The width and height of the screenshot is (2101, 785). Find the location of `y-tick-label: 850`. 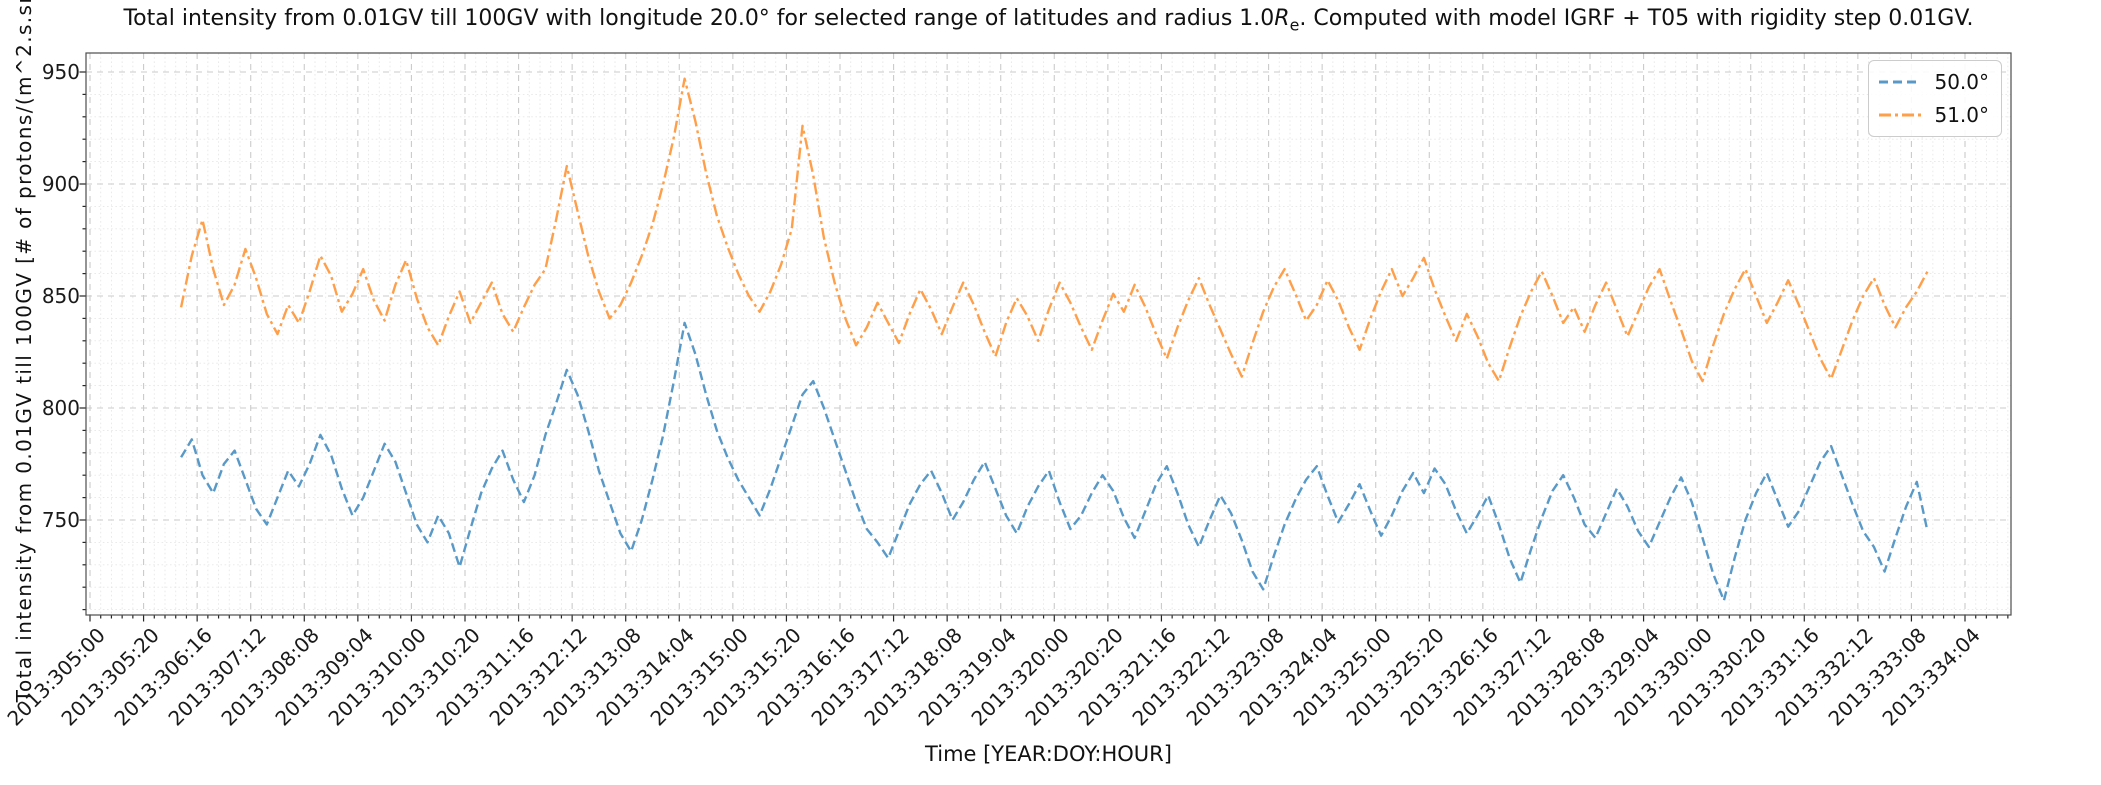

y-tick-label: 850 is located at coordinates (60, 296).